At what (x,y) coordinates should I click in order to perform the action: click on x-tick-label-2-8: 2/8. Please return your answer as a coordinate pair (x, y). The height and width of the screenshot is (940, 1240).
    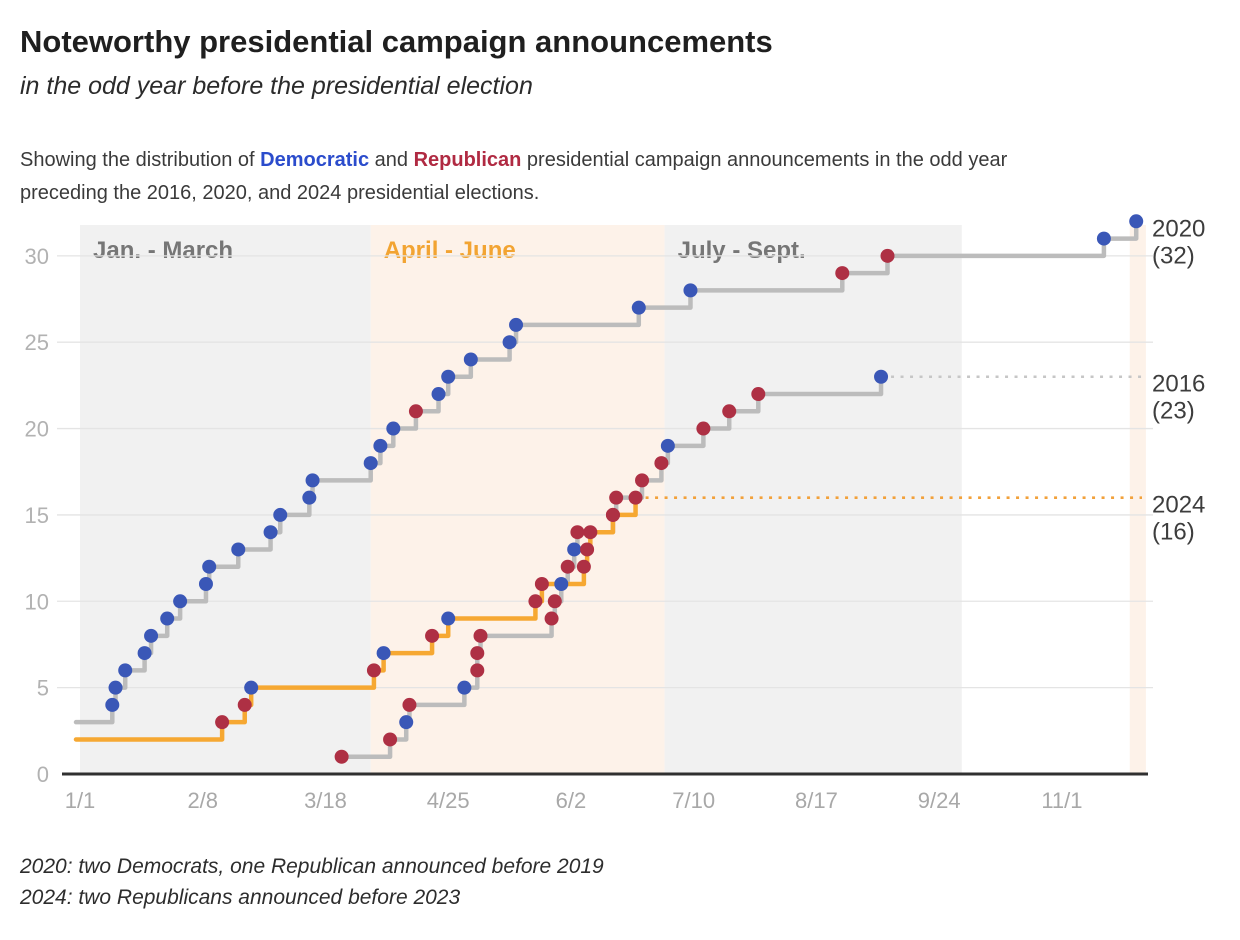
    Looking at the image, I should click on (202, 800).